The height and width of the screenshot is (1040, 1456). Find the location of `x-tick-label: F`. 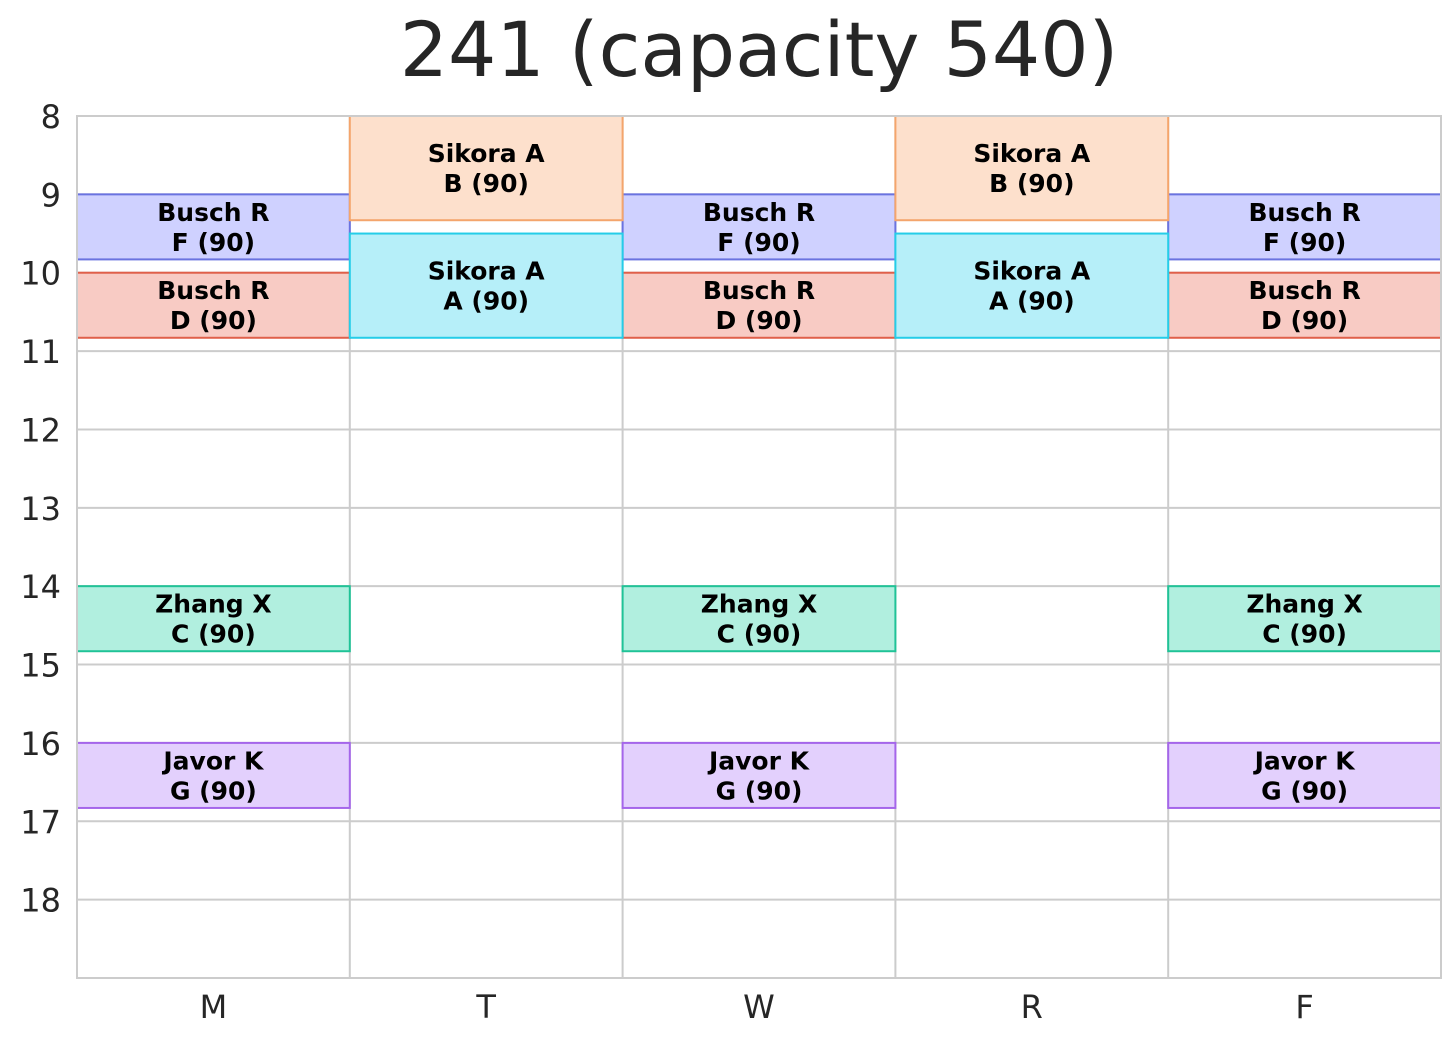

x-tick-label: F is located at coordinates (1304, 1007).